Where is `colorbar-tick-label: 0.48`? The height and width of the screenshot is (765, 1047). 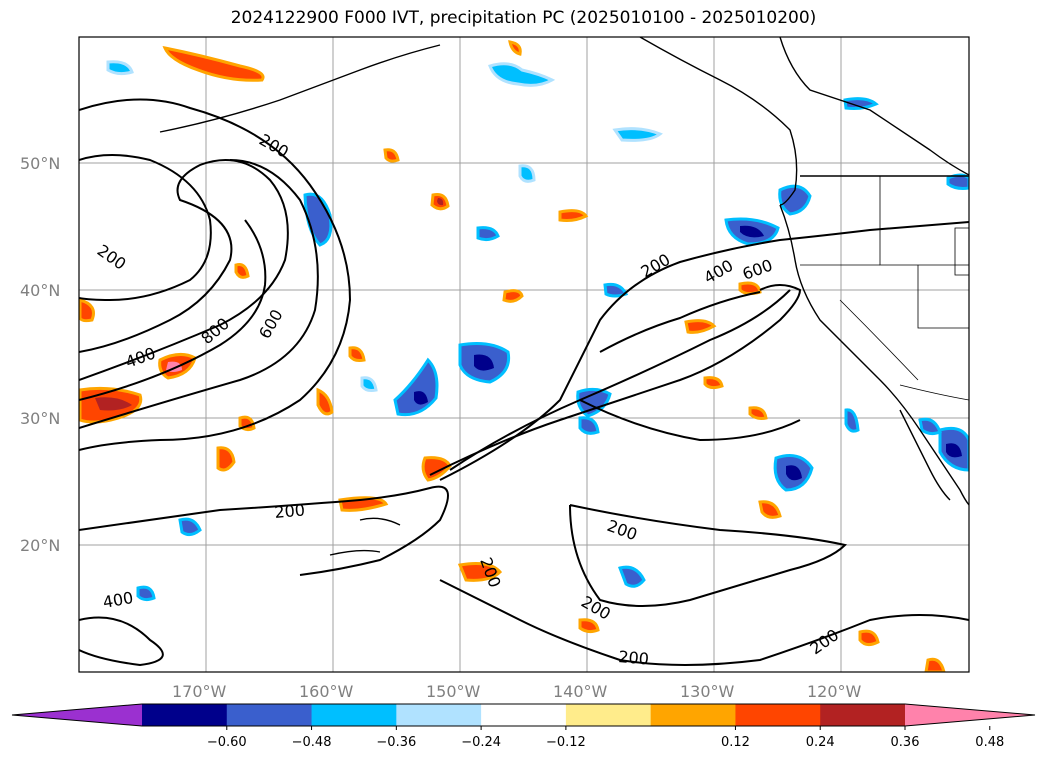
colorbar-tick-label: 0.48 is located at coordinates (989, 742).